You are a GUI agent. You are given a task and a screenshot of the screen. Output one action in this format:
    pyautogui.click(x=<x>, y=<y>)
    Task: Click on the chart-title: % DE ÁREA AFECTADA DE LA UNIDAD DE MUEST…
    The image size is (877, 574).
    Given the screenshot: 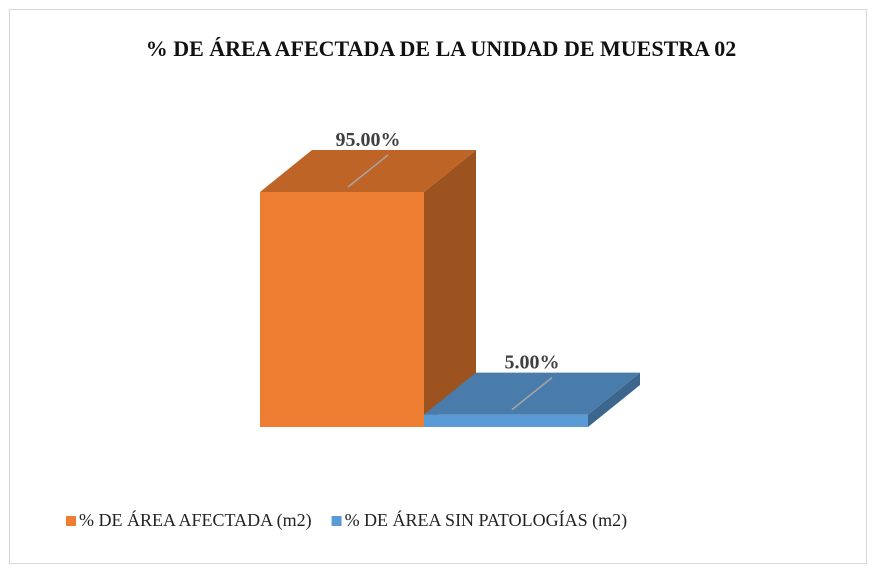 What is the action you would take?
    pyautogui.click(x=441, y=48)
    